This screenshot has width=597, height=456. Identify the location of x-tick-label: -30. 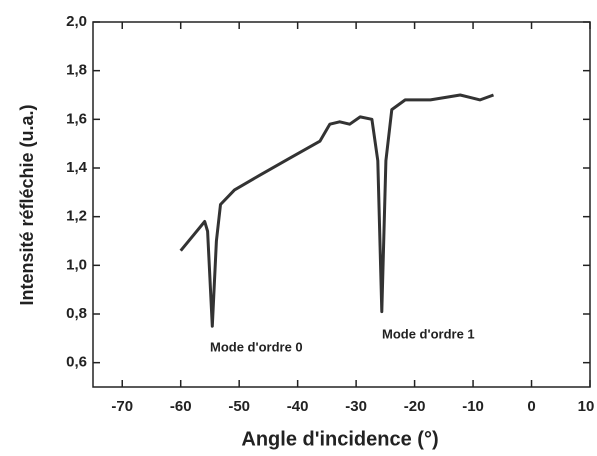
(356, 406).